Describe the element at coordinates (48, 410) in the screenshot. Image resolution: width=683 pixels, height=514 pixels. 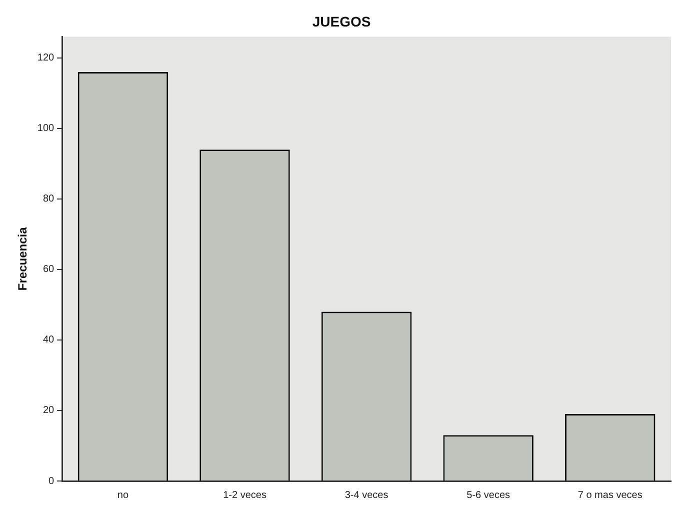
I see `y-tick-label: 20` at that location.